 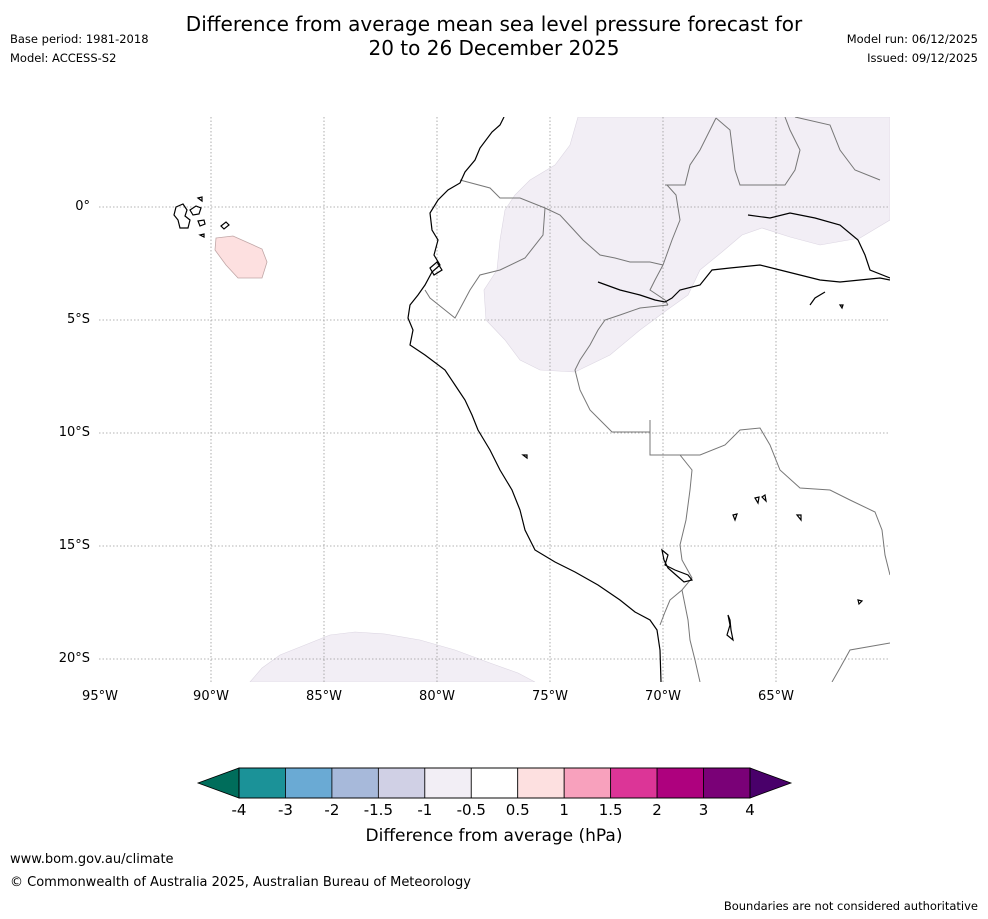 I want to click on colorbar-tick-label: 1.5, so click(x=610, y=810).